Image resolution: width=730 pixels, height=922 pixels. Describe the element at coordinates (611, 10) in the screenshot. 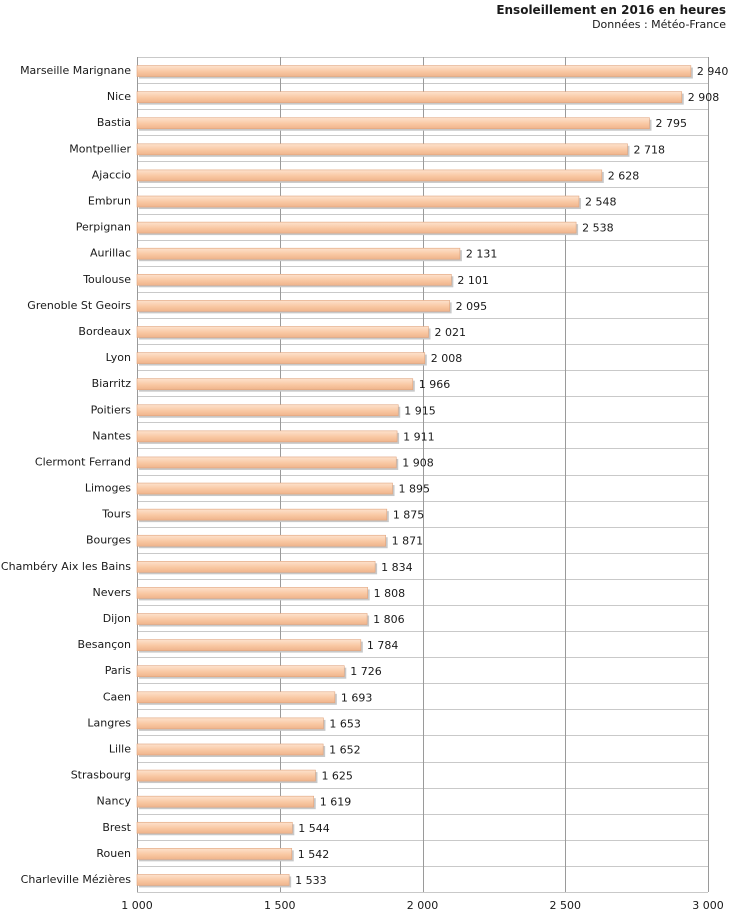

I see `chart-title: Ensoleillement en 2016 en heures` at that location.